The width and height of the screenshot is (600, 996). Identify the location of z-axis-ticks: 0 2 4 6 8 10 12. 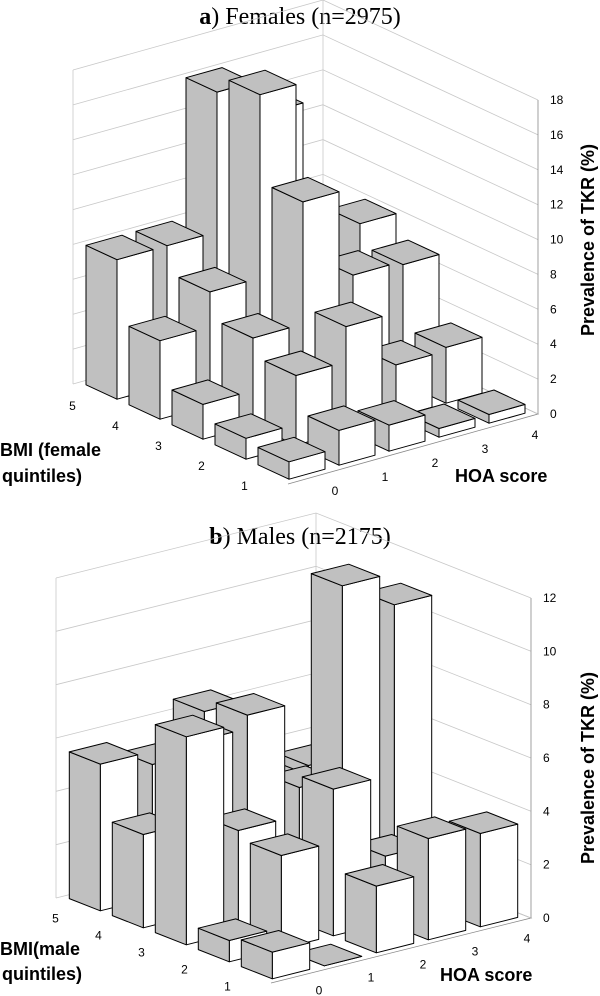
(550, 758).